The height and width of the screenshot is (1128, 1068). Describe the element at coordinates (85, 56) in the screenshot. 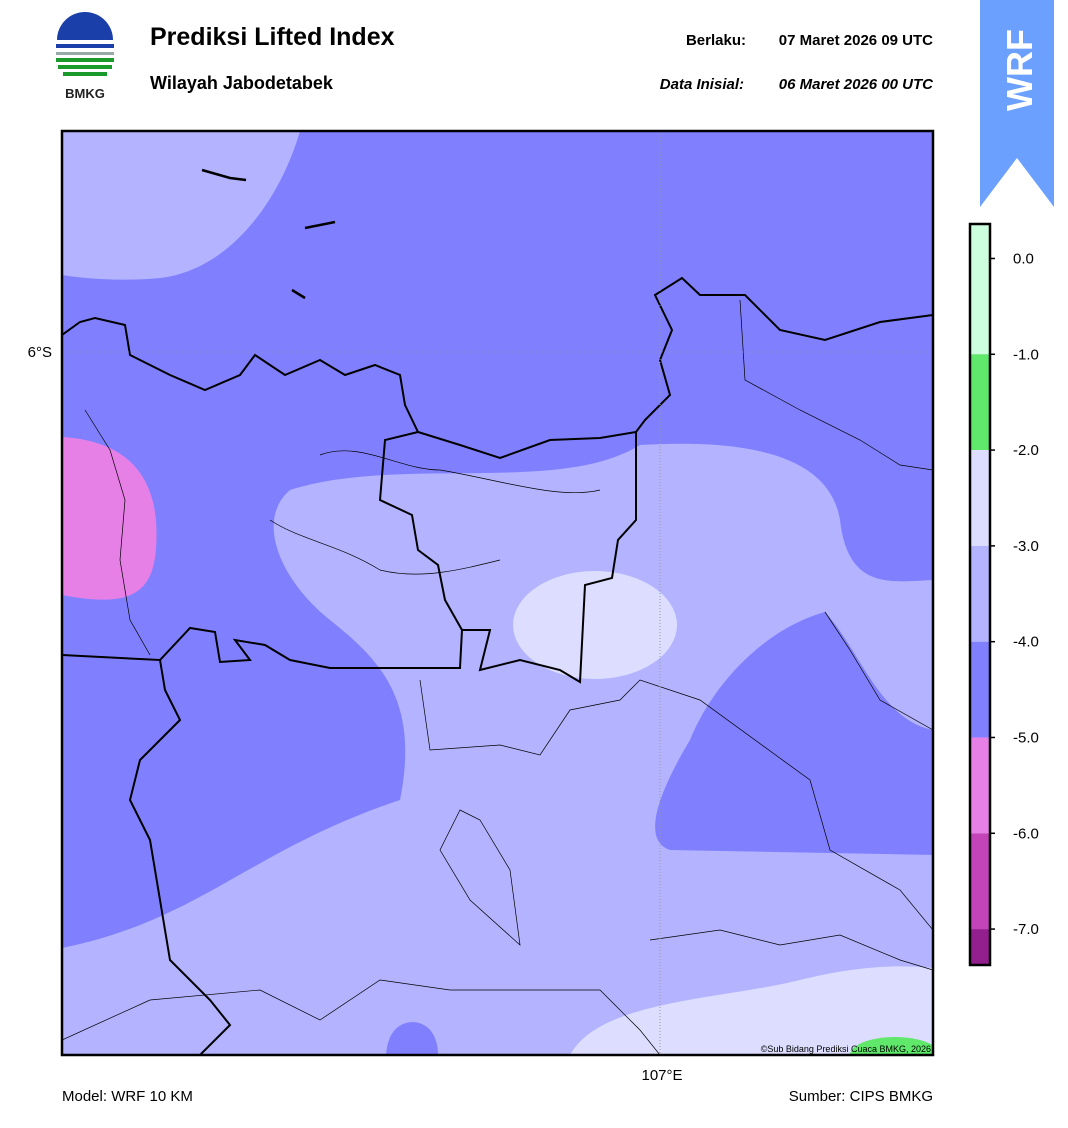

I see `logo: BMKG` at that location.